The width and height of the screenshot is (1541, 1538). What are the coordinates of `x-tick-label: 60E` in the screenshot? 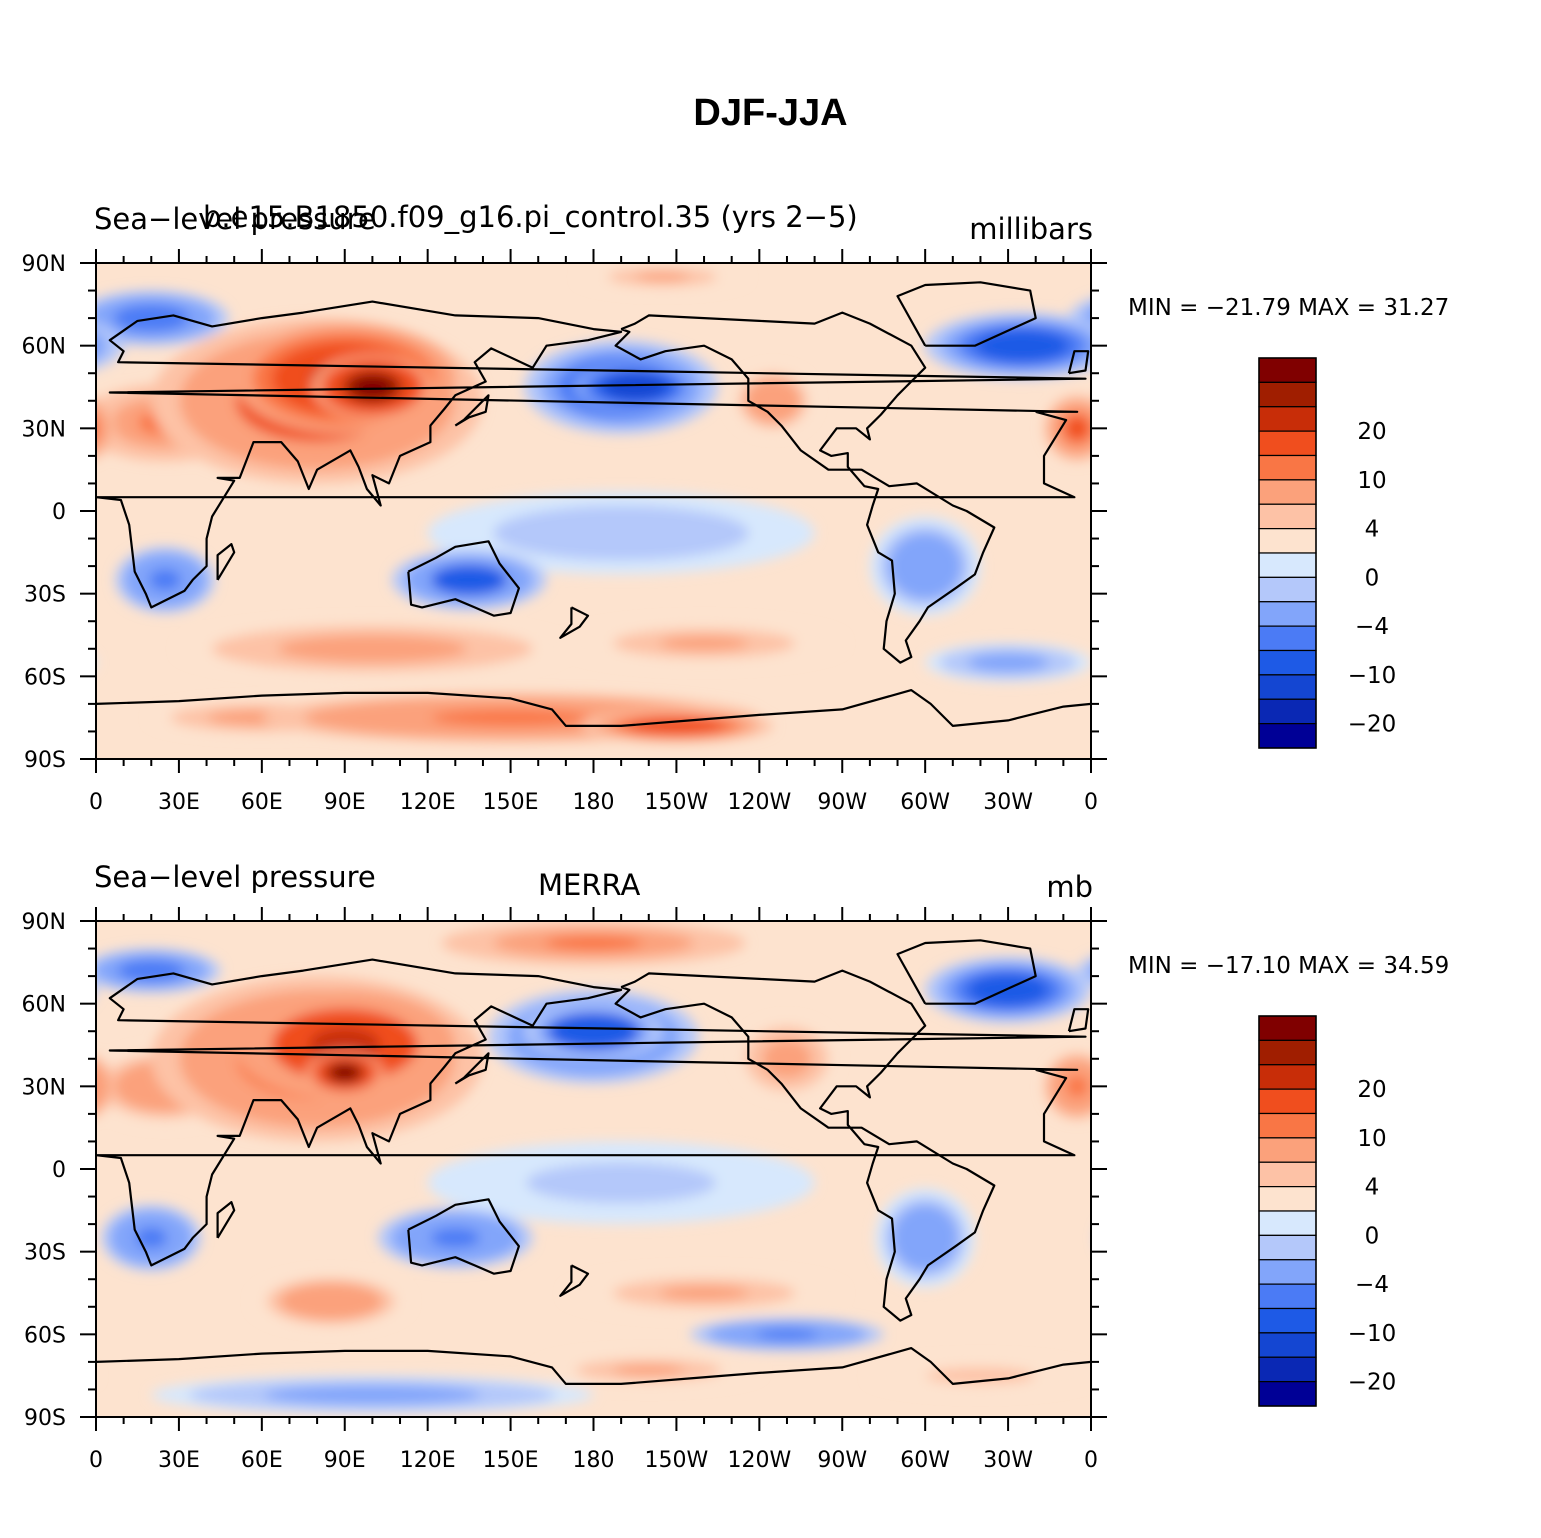 It's located at (262, 1460).